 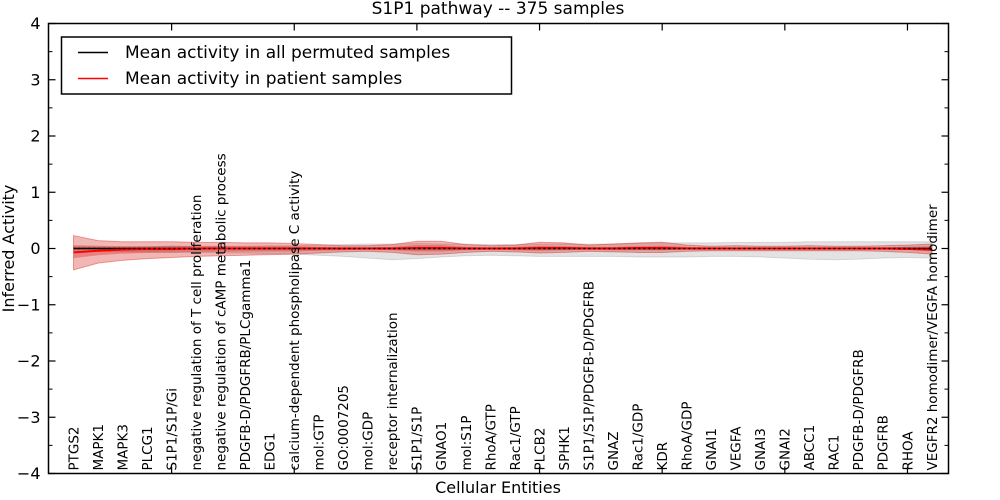 I want to click on x-tick-label: RhoA/GDP, so click(x=688, y=436).